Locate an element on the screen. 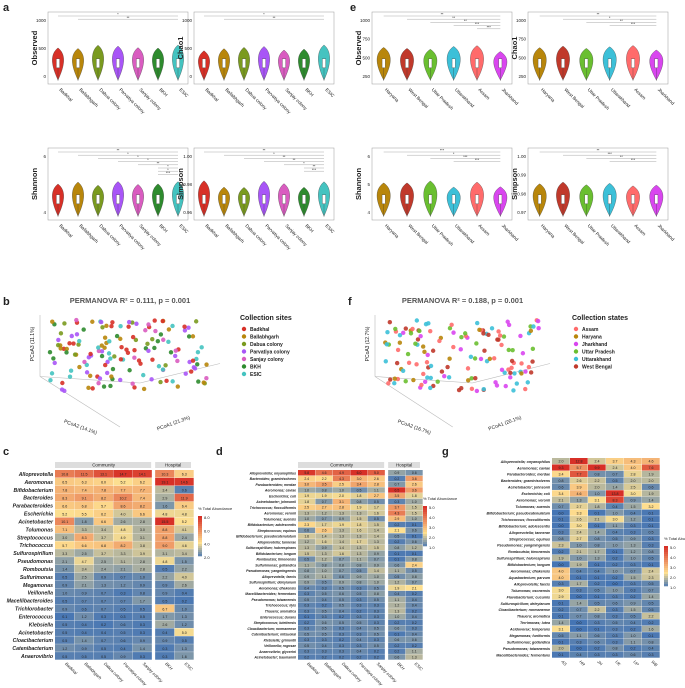  row-label: Escherichia is located at coordinates (38, 515).